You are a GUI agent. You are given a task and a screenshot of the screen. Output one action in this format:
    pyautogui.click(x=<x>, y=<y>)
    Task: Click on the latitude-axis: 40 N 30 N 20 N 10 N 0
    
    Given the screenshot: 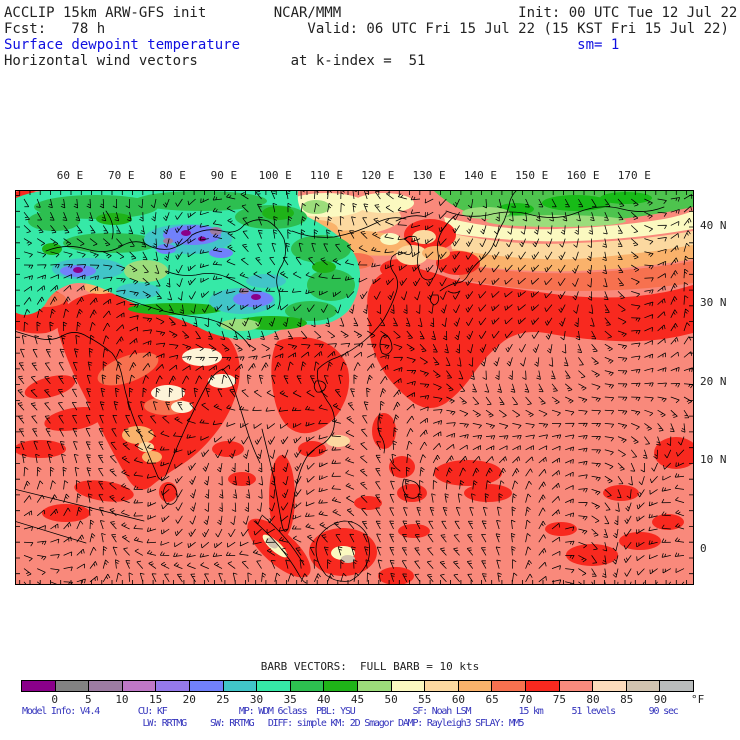 What is the action you would take?
    pyautogui.click(x=720, y=386)
    